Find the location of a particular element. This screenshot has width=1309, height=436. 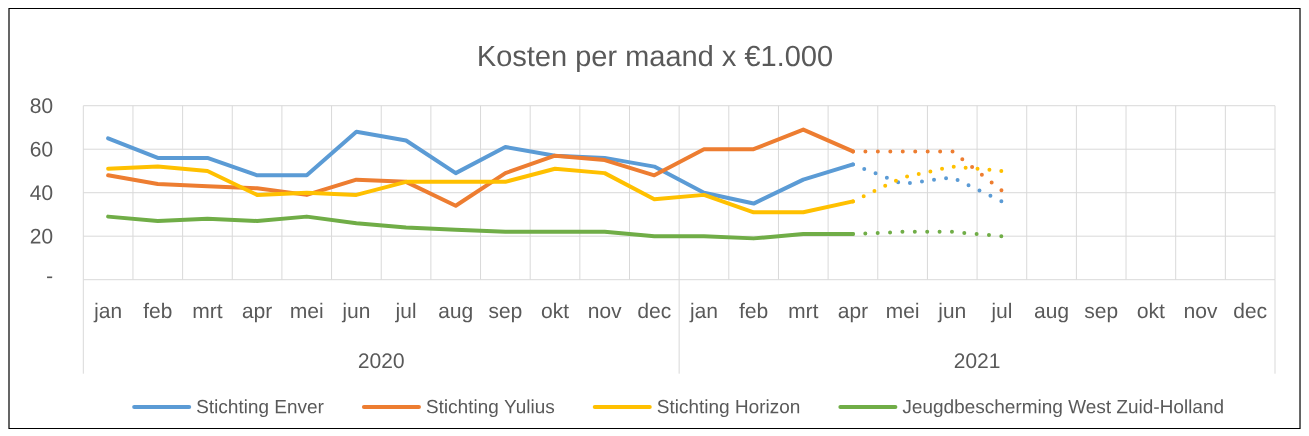

legend-label: Stichting Yulius is located at coordinates (490, 408).